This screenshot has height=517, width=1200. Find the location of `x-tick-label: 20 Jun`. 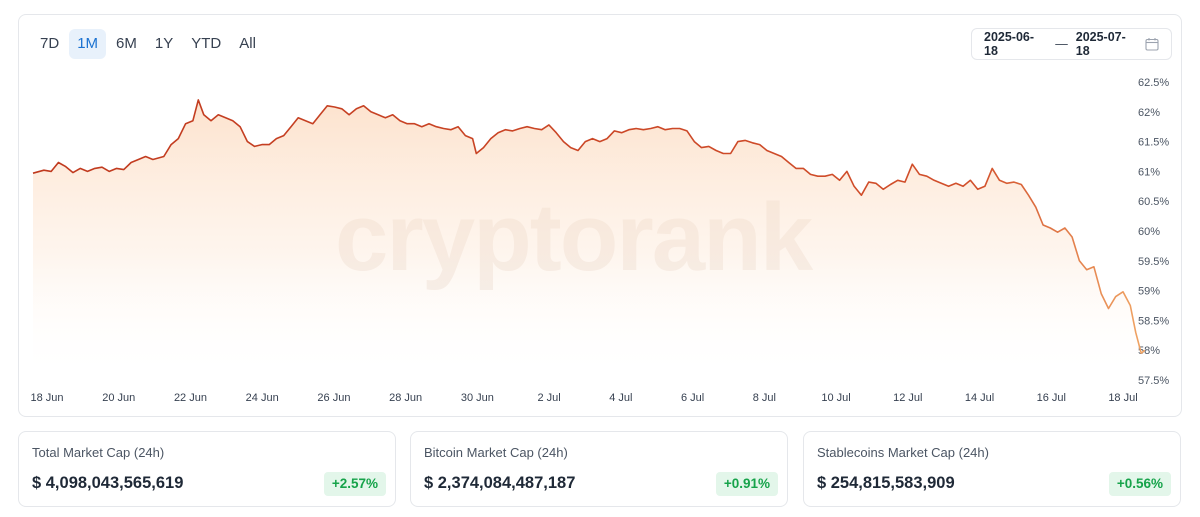

x-tick-label: 20 Jun is located at coordinates (118, 398).